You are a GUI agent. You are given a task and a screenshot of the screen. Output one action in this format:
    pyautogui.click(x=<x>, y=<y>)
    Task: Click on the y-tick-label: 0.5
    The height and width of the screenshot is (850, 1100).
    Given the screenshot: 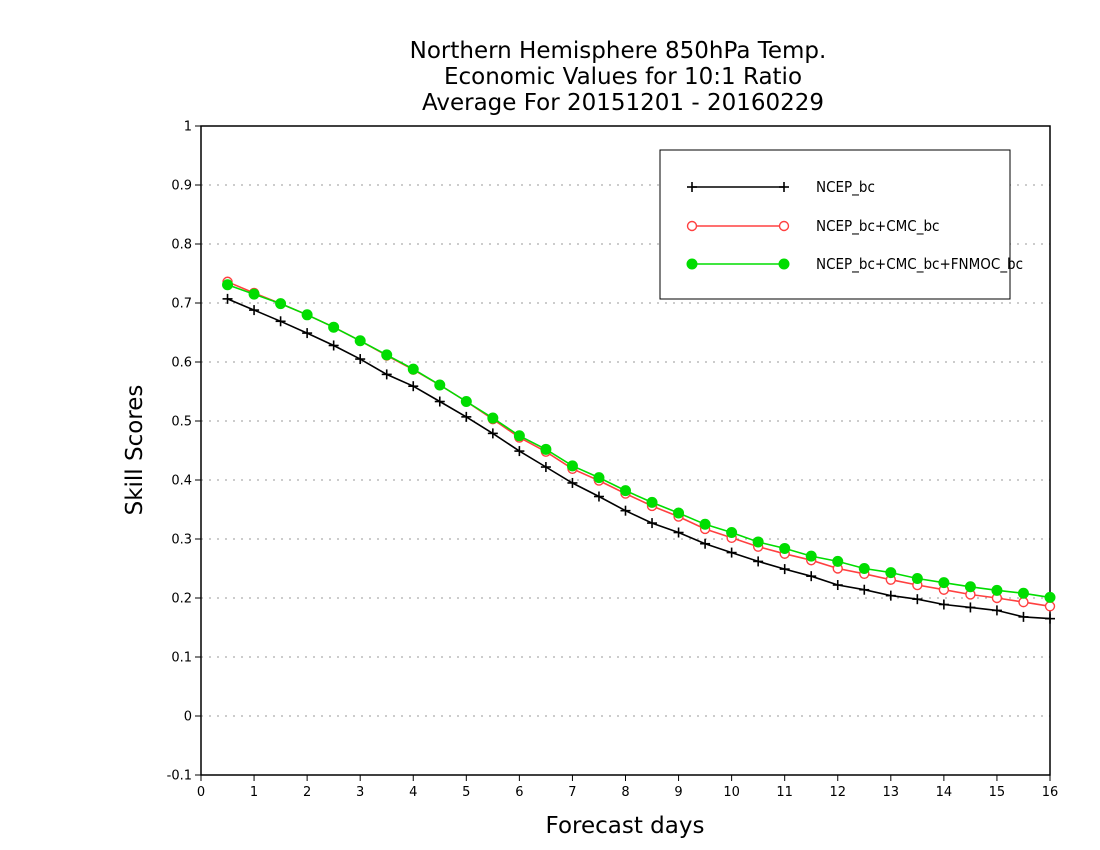 What is the action you would take?
    pyautogui.click(x=181, y=422)
    